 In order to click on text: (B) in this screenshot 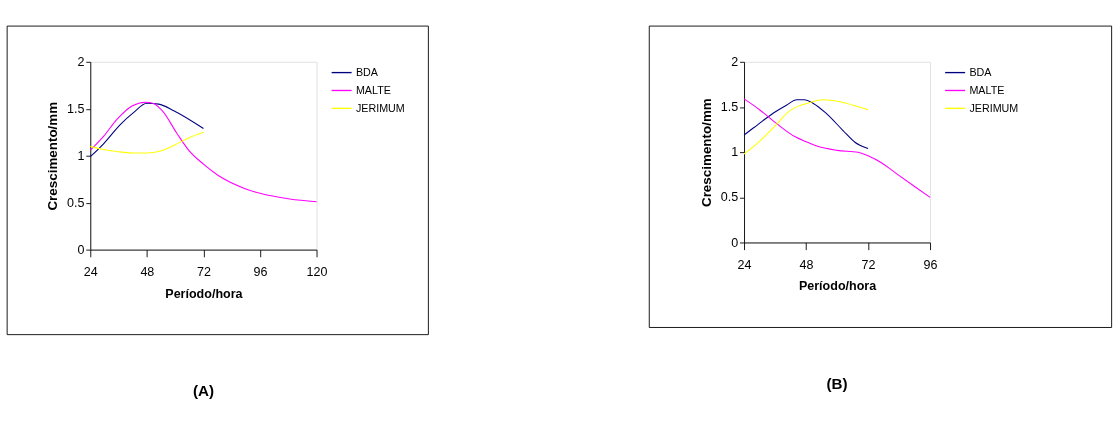, I will do `click(837, 383)`.